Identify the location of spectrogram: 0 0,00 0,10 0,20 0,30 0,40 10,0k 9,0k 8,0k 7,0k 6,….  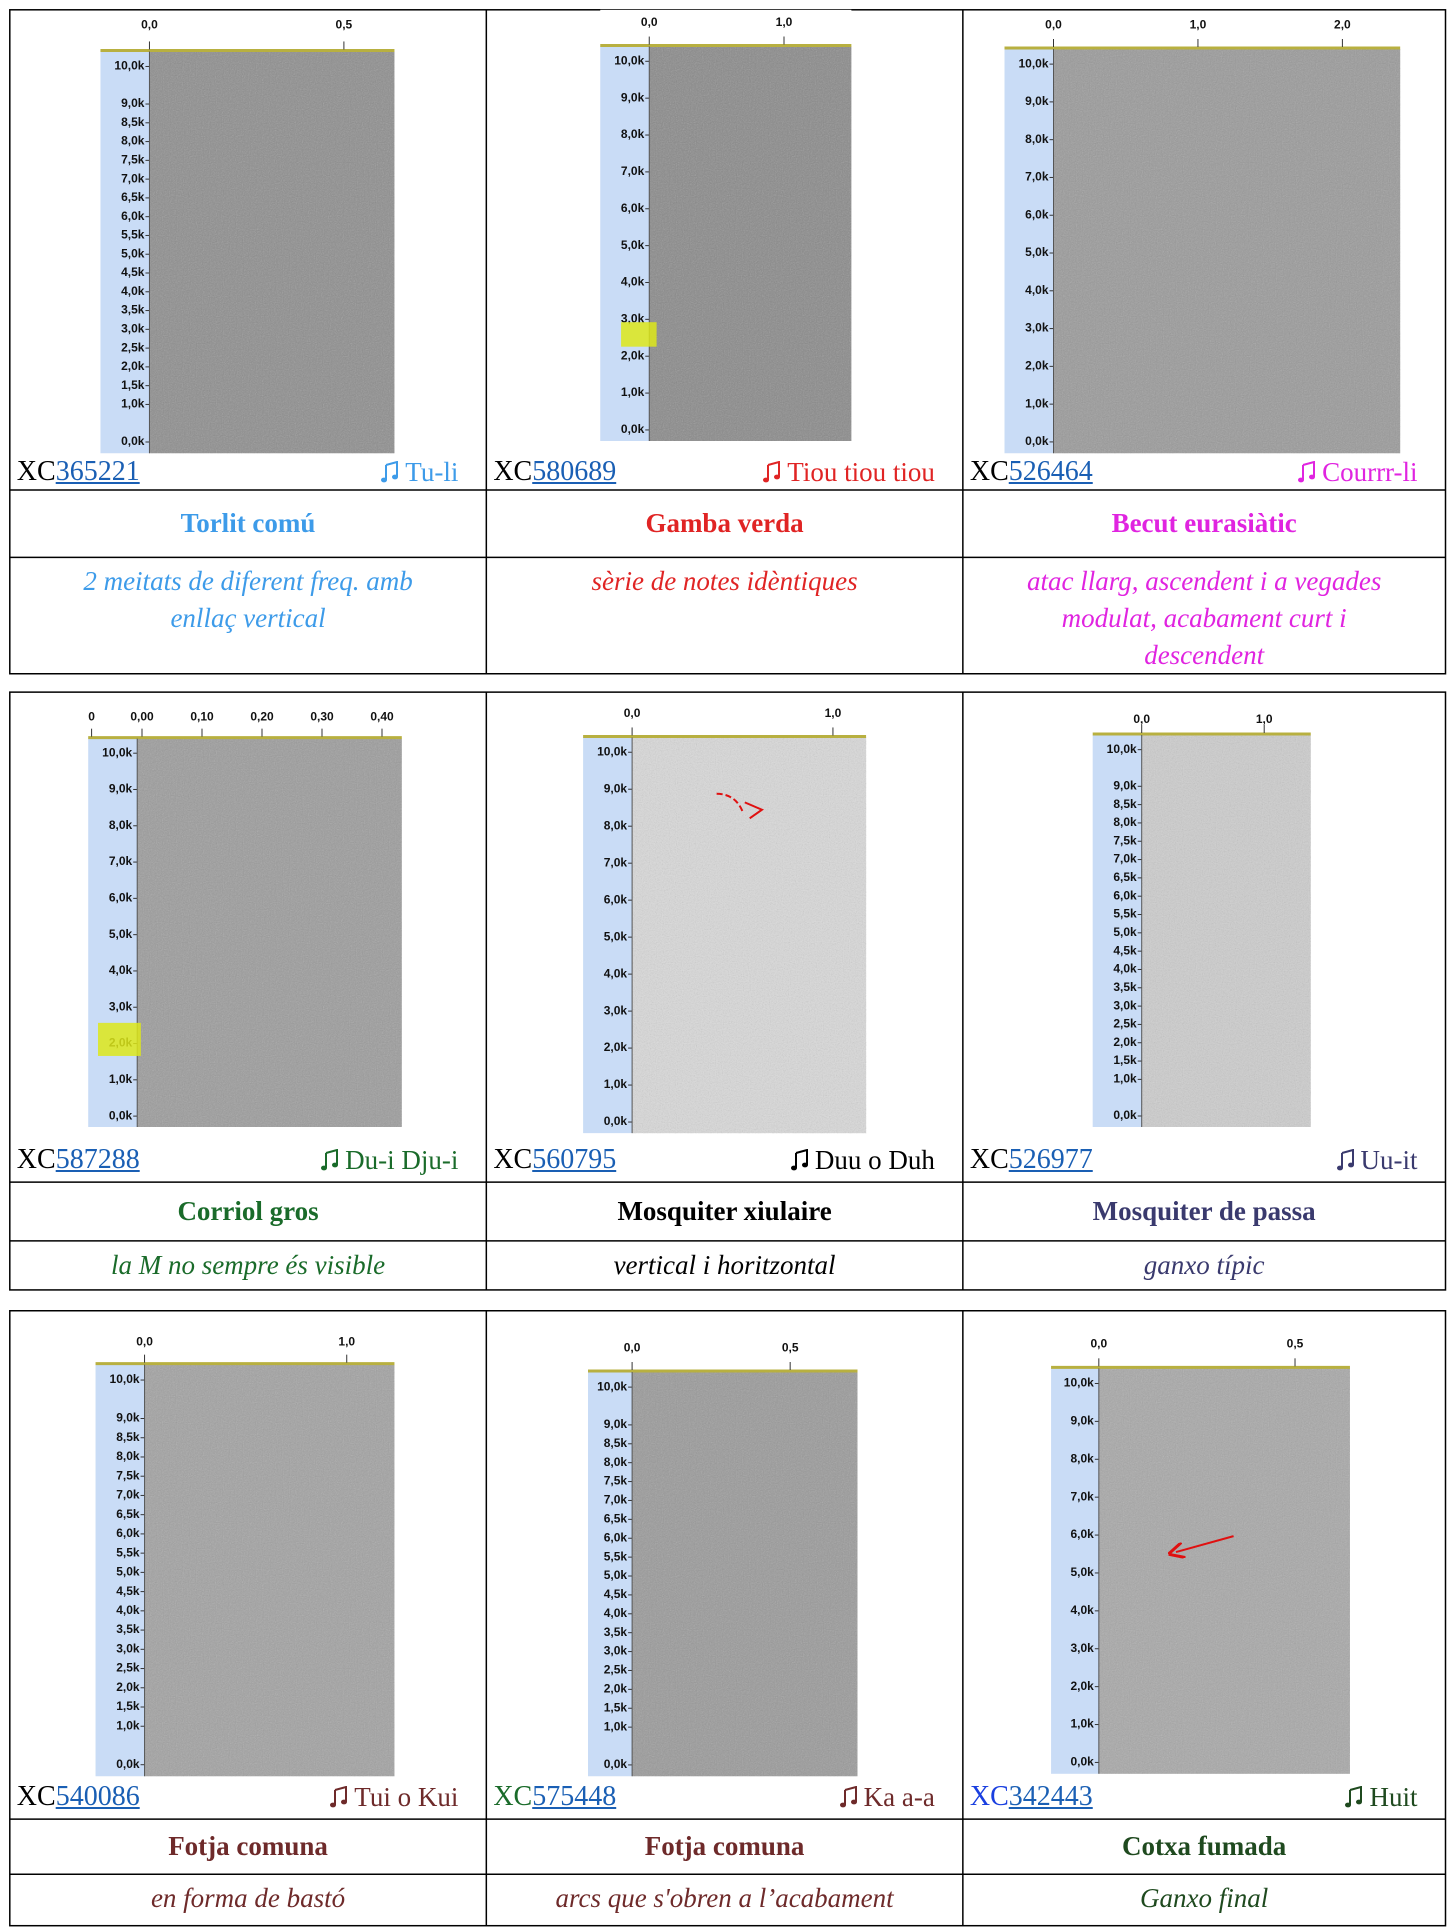
(245, 915).